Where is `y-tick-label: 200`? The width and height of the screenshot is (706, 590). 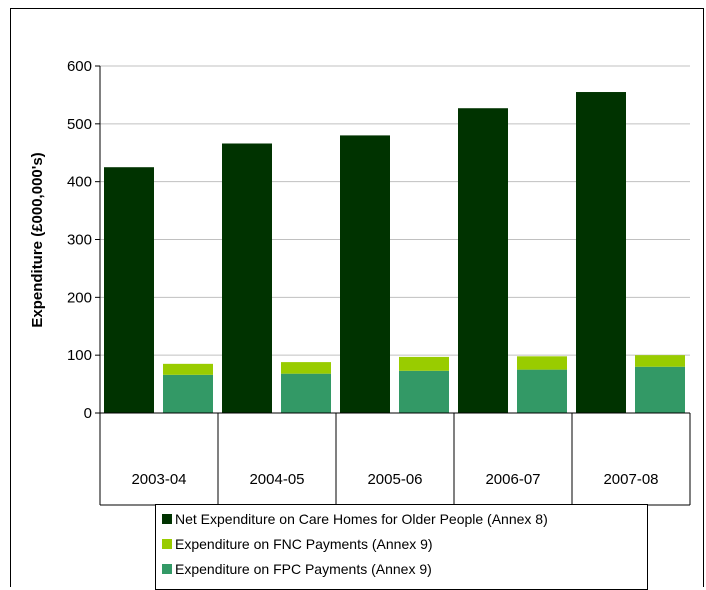 y-tick-label: 200 is located at coordinates (79, 297).